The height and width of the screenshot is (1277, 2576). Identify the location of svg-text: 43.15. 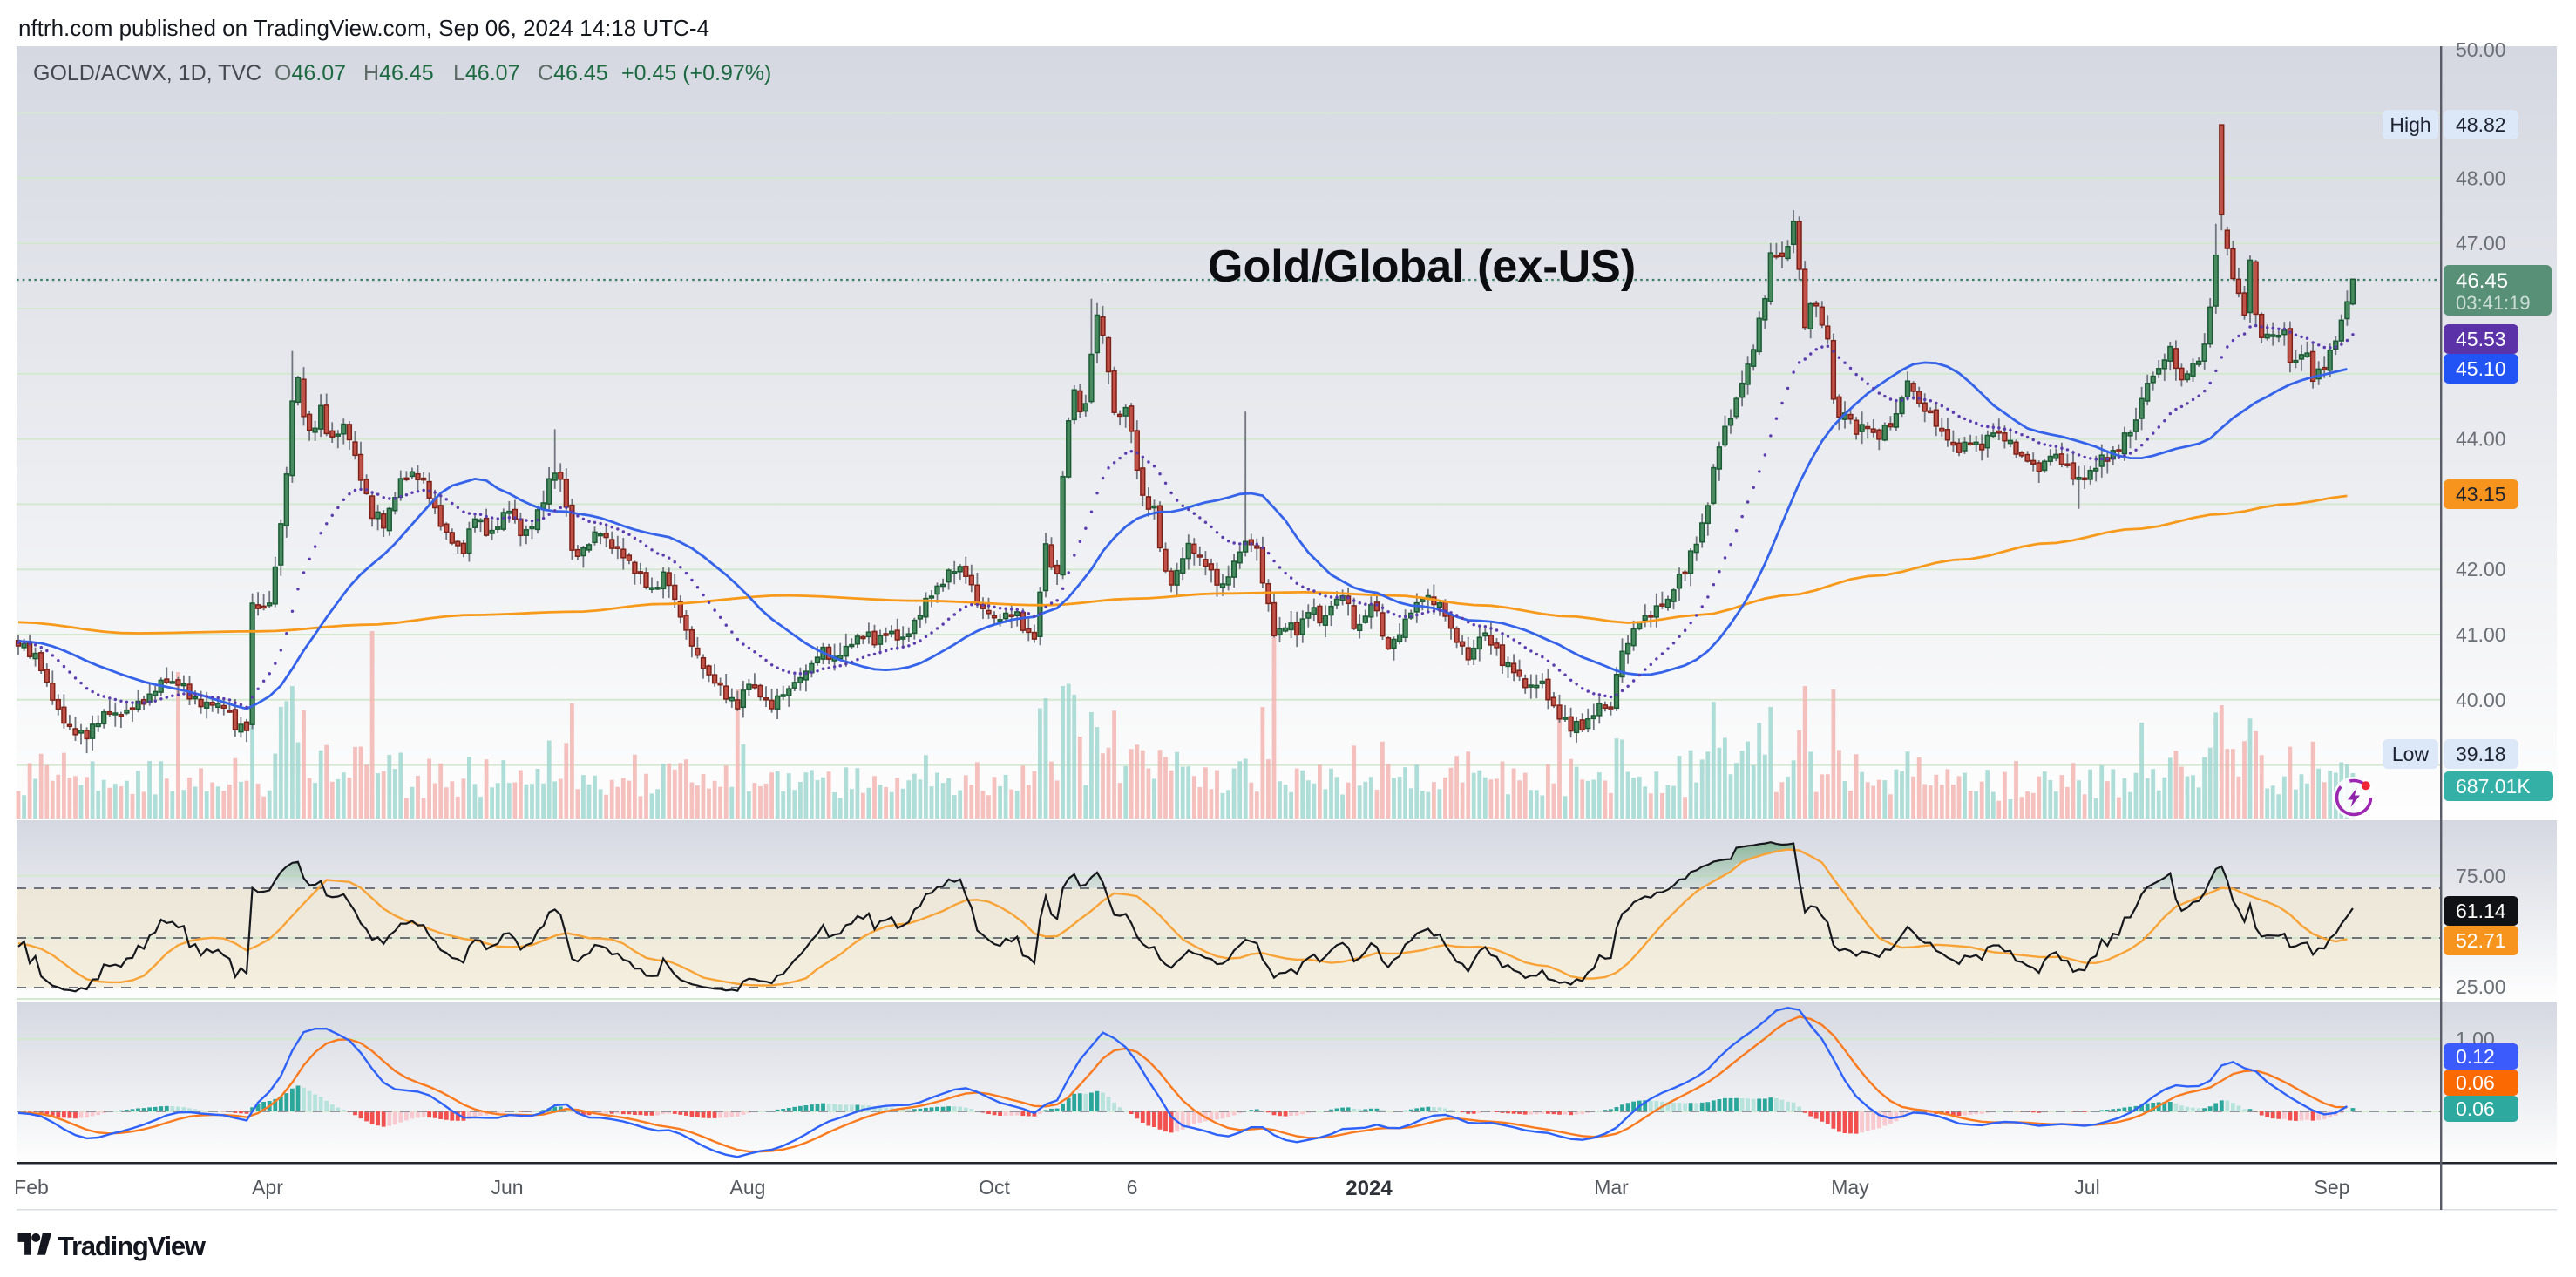
(2481, 494).